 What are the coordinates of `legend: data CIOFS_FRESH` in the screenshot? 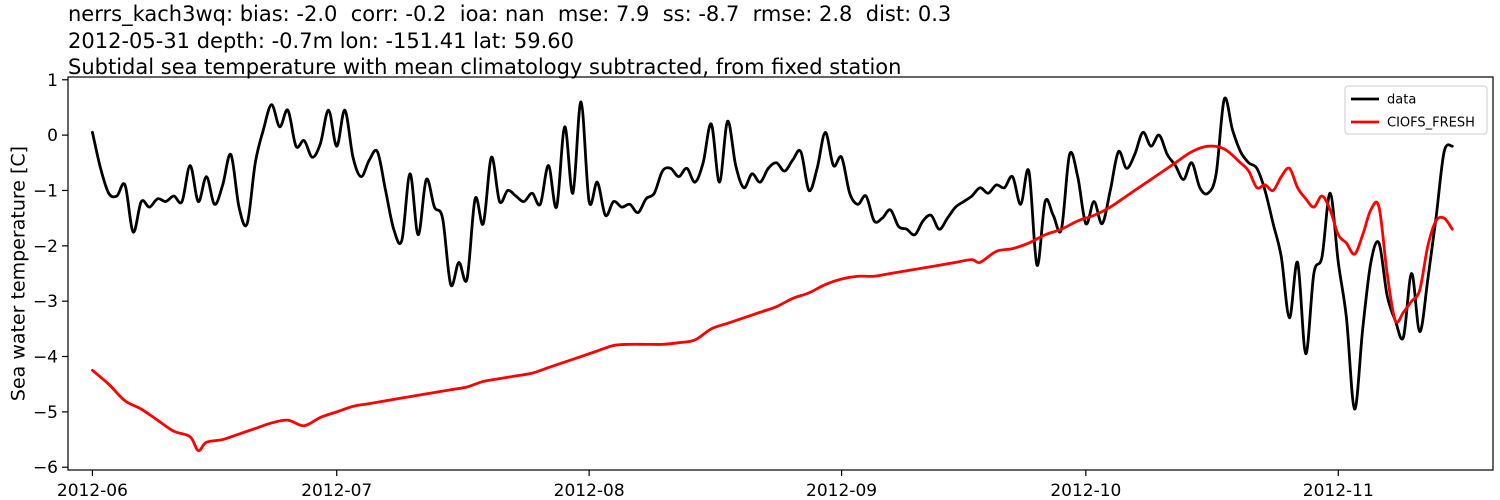 It's located at (1416, 110).